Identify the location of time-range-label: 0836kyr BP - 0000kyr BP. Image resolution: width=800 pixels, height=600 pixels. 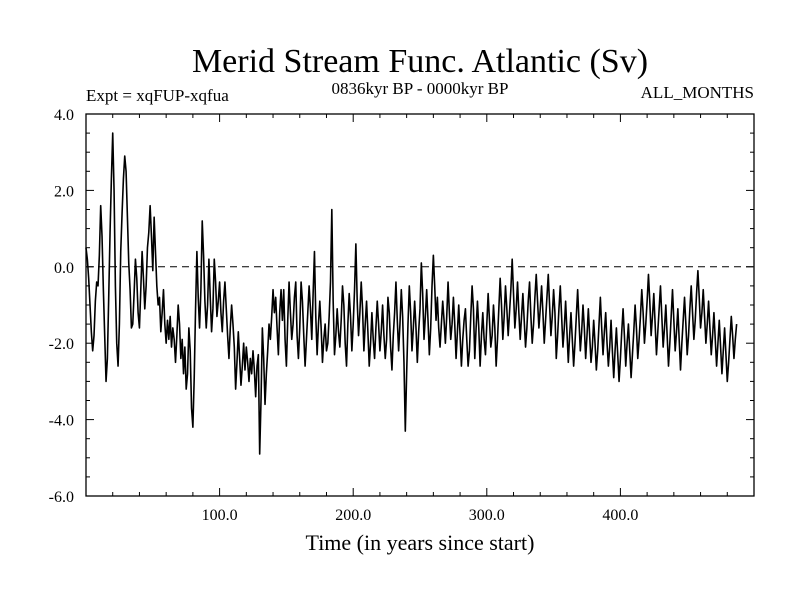
(420, 88).